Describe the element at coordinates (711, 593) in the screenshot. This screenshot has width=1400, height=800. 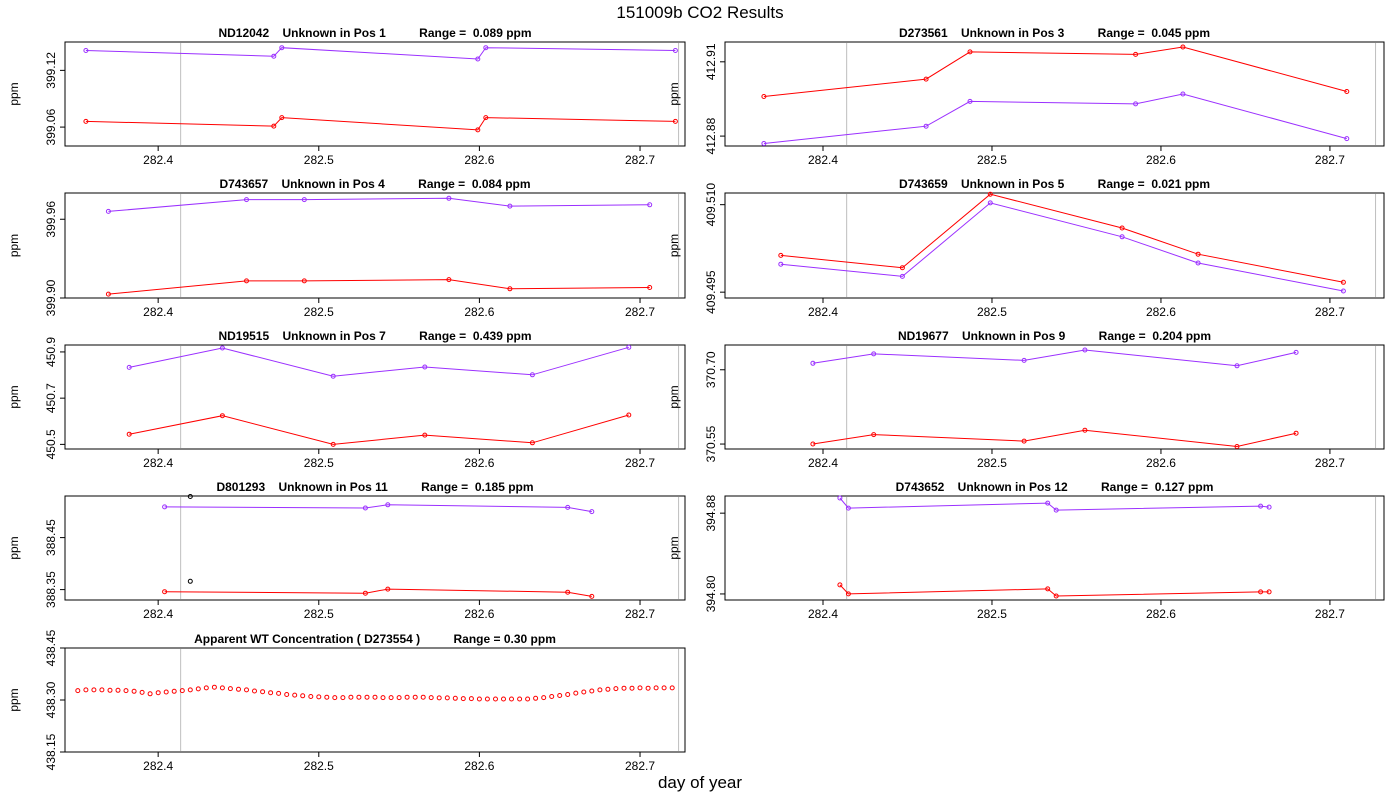
I see `y-tick-label: 394.80` at that location.